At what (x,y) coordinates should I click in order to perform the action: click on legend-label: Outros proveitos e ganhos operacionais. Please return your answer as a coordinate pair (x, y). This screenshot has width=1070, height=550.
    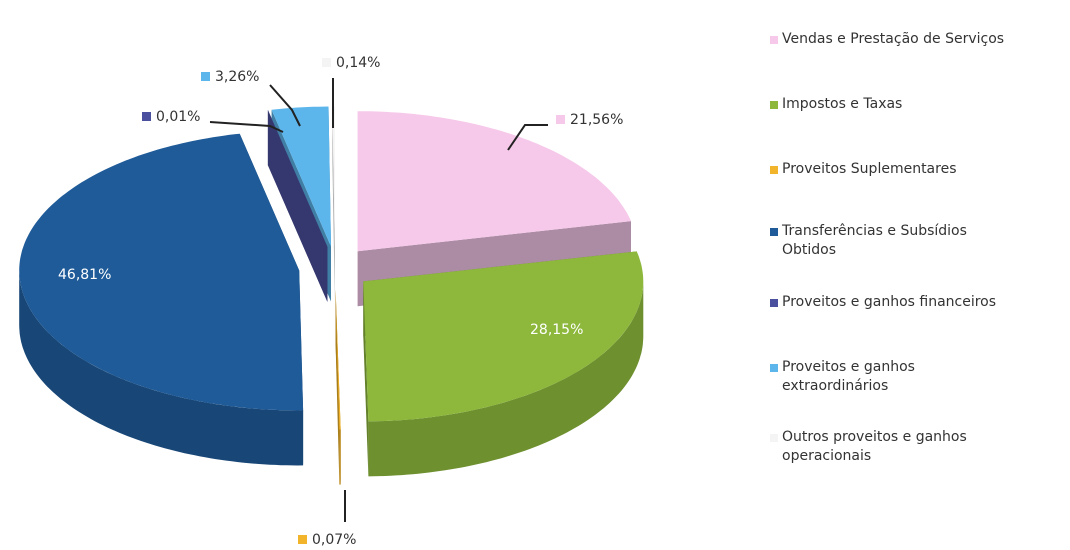
    Looking at the image, I should click on (874, 446).